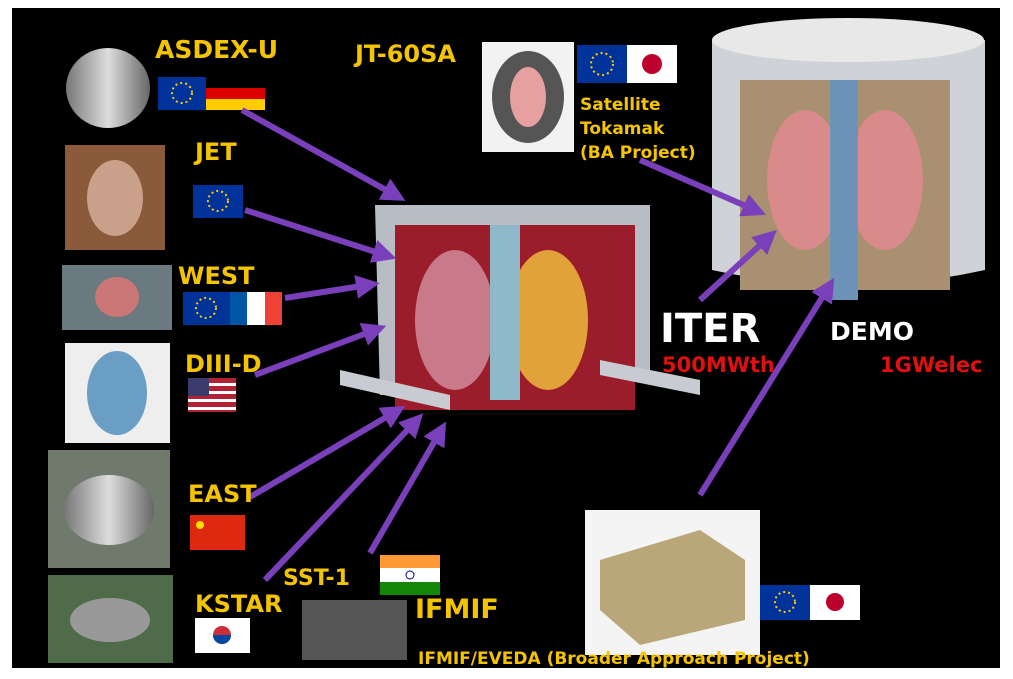 The image size is (1013, 679). I want to click on jt60sa-note: Tokamak, so click(622, 129).